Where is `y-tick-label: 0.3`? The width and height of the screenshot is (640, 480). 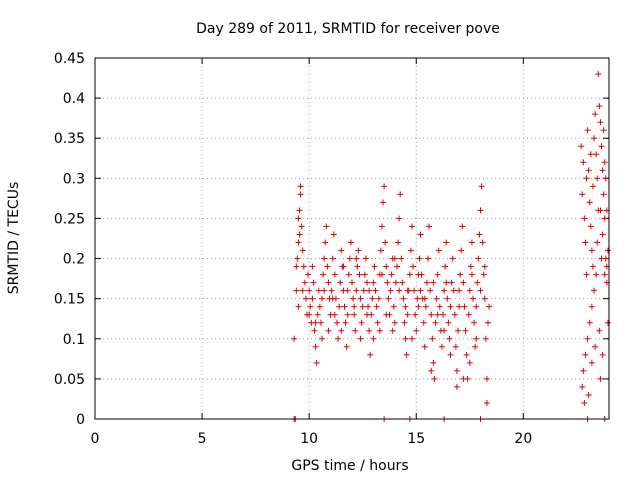
y-tick-label: 0.3 is located at coordinates (74, 179).